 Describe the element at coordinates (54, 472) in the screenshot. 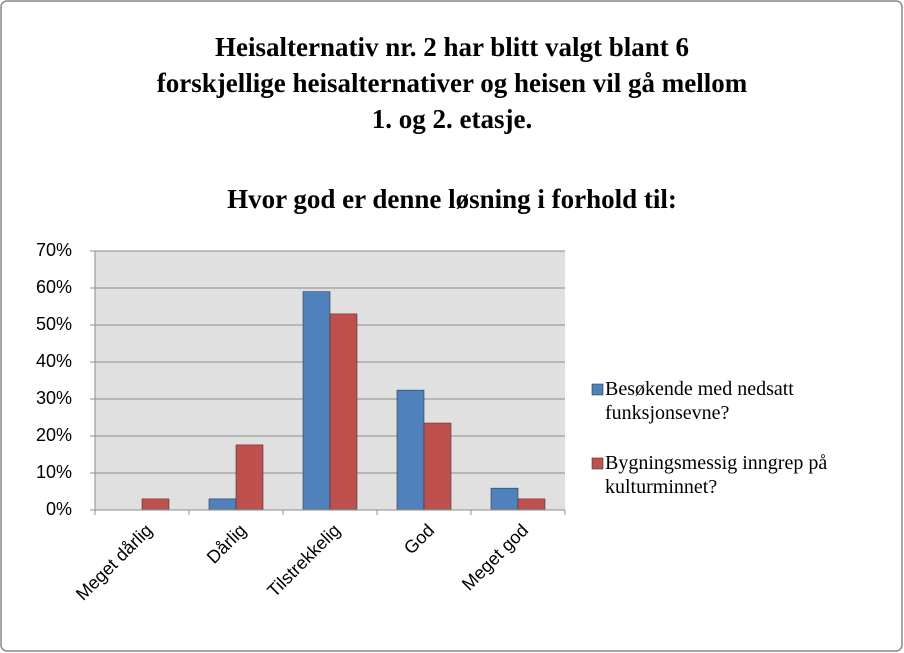

I see `y-tick-label: 10%` at that location.